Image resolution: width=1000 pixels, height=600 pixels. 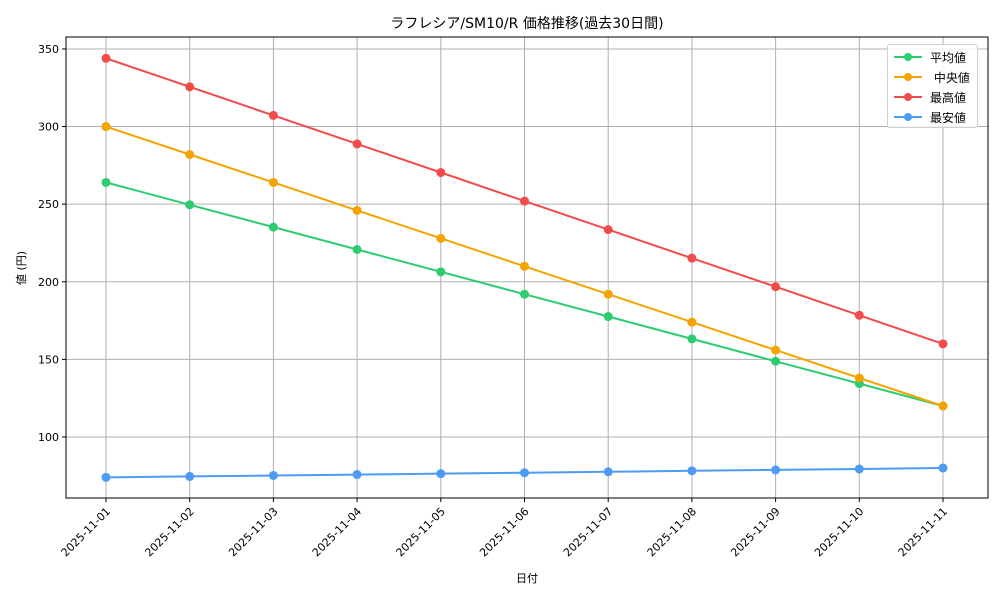 I want to click on x-tick-label: 2025-11-09, so click(x=755, y=532).